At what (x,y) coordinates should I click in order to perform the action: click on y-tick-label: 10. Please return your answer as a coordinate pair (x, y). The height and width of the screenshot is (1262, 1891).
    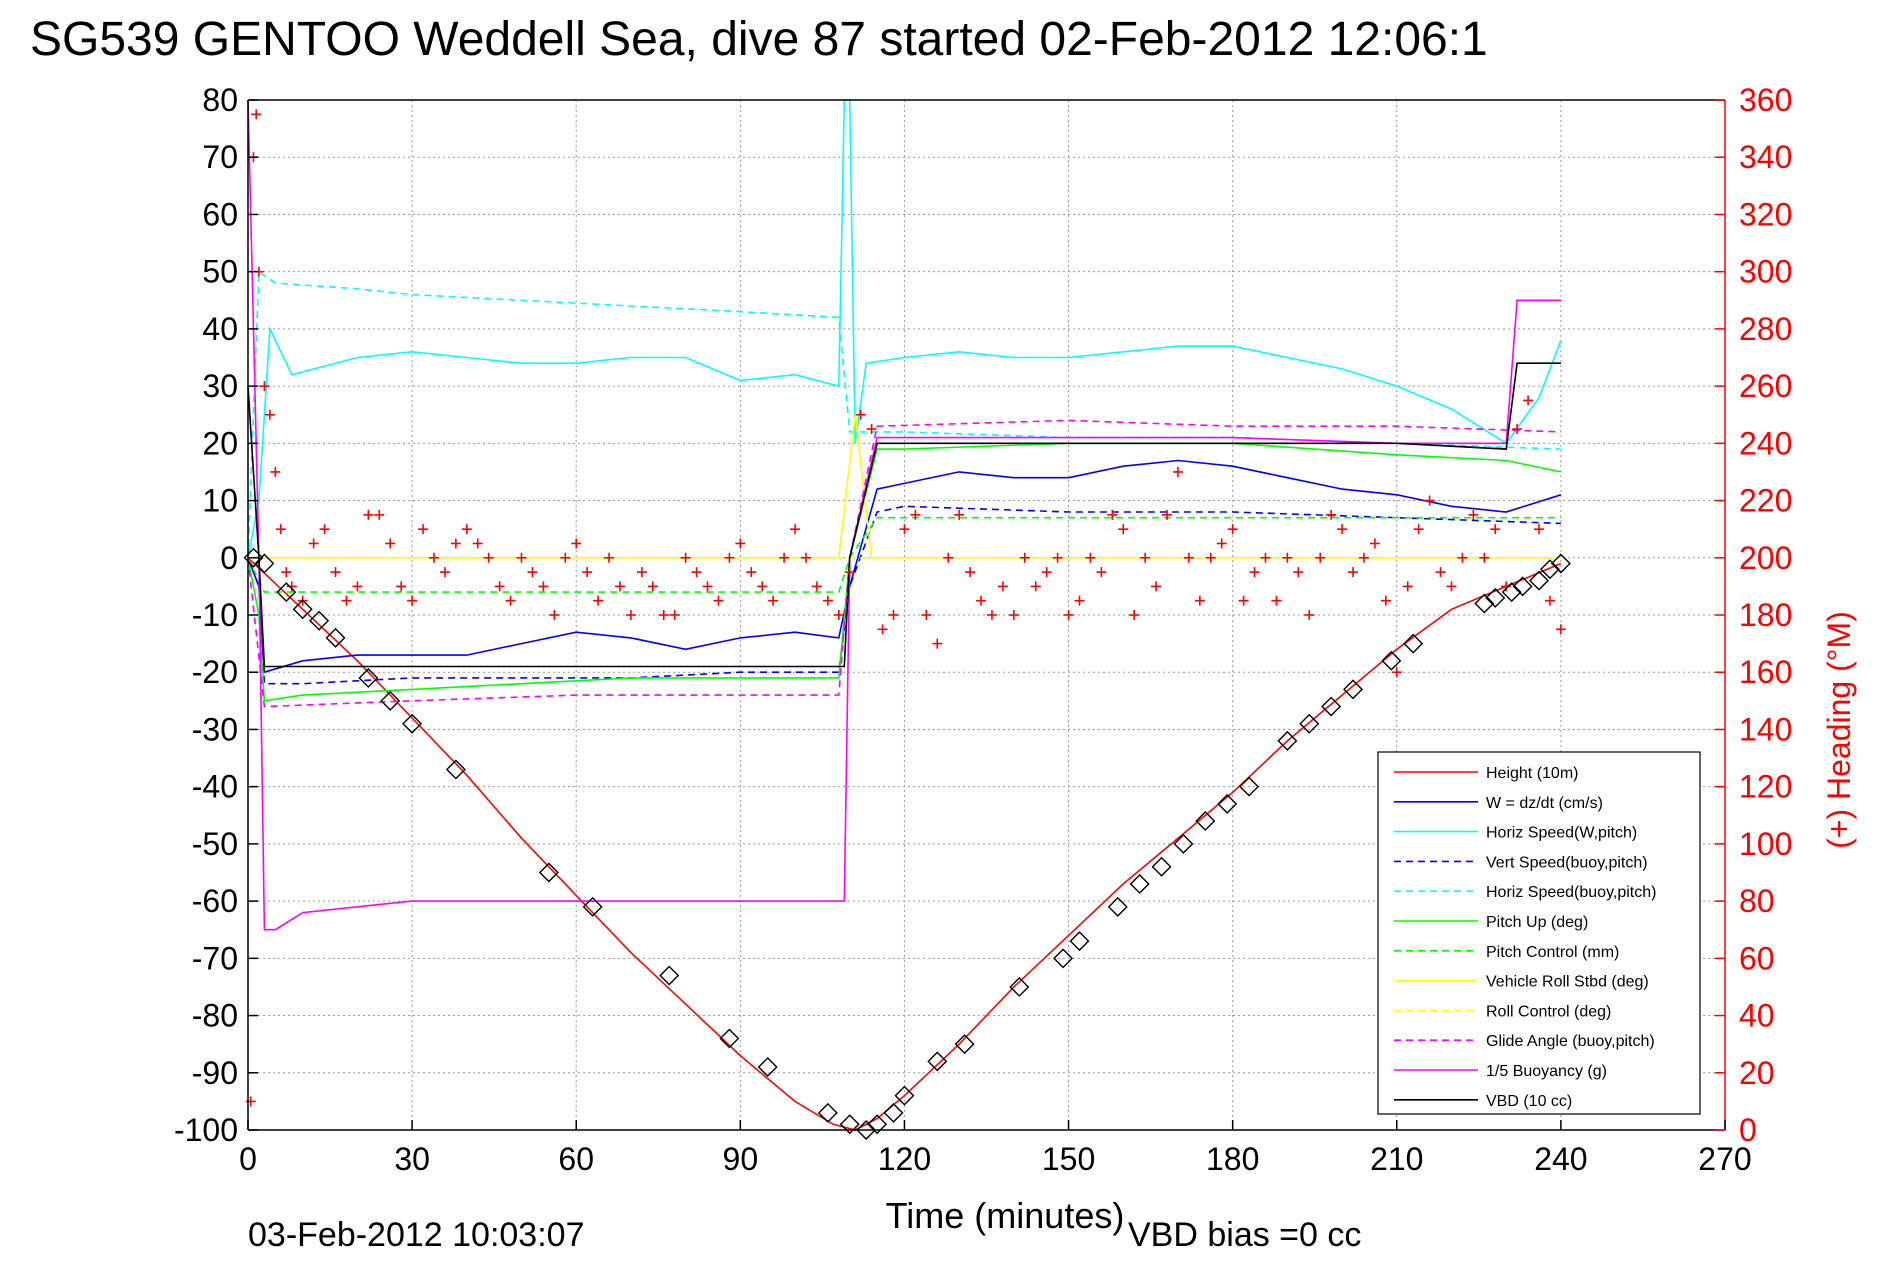
    Looking at the image, I should click on (220, 501).